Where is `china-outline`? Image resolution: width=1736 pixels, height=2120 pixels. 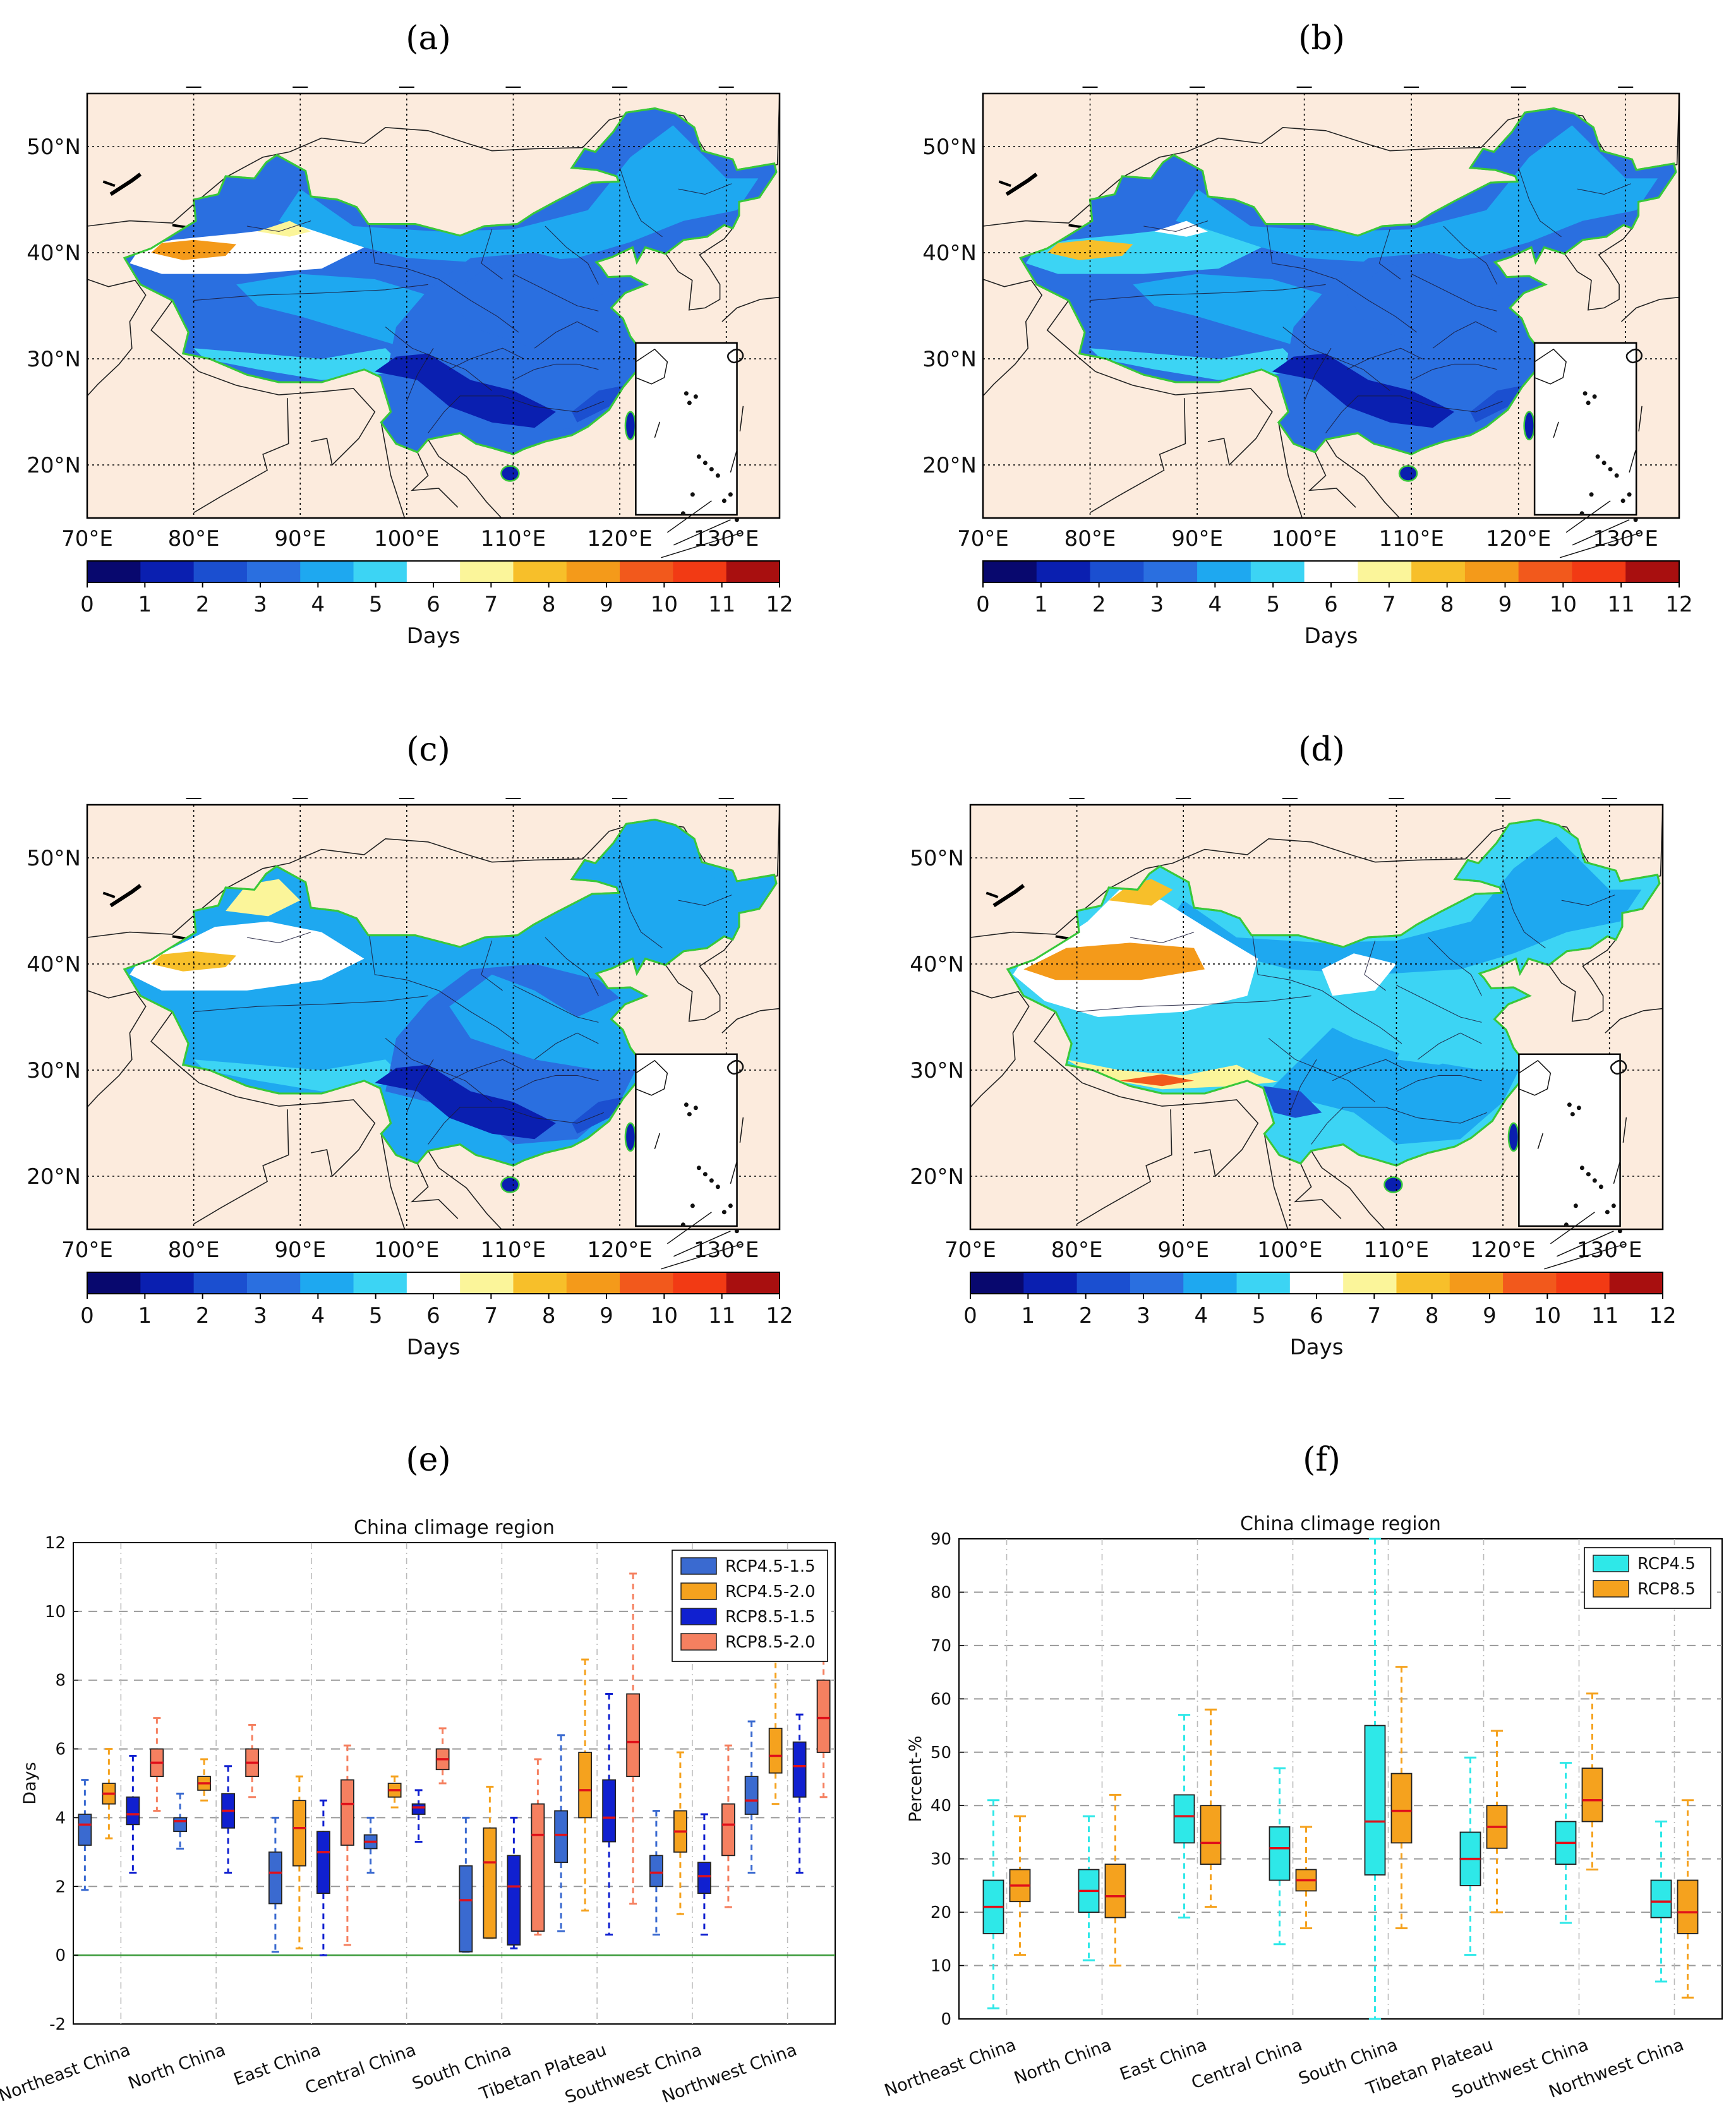 china-outline is located at coordinates (1333, 992).